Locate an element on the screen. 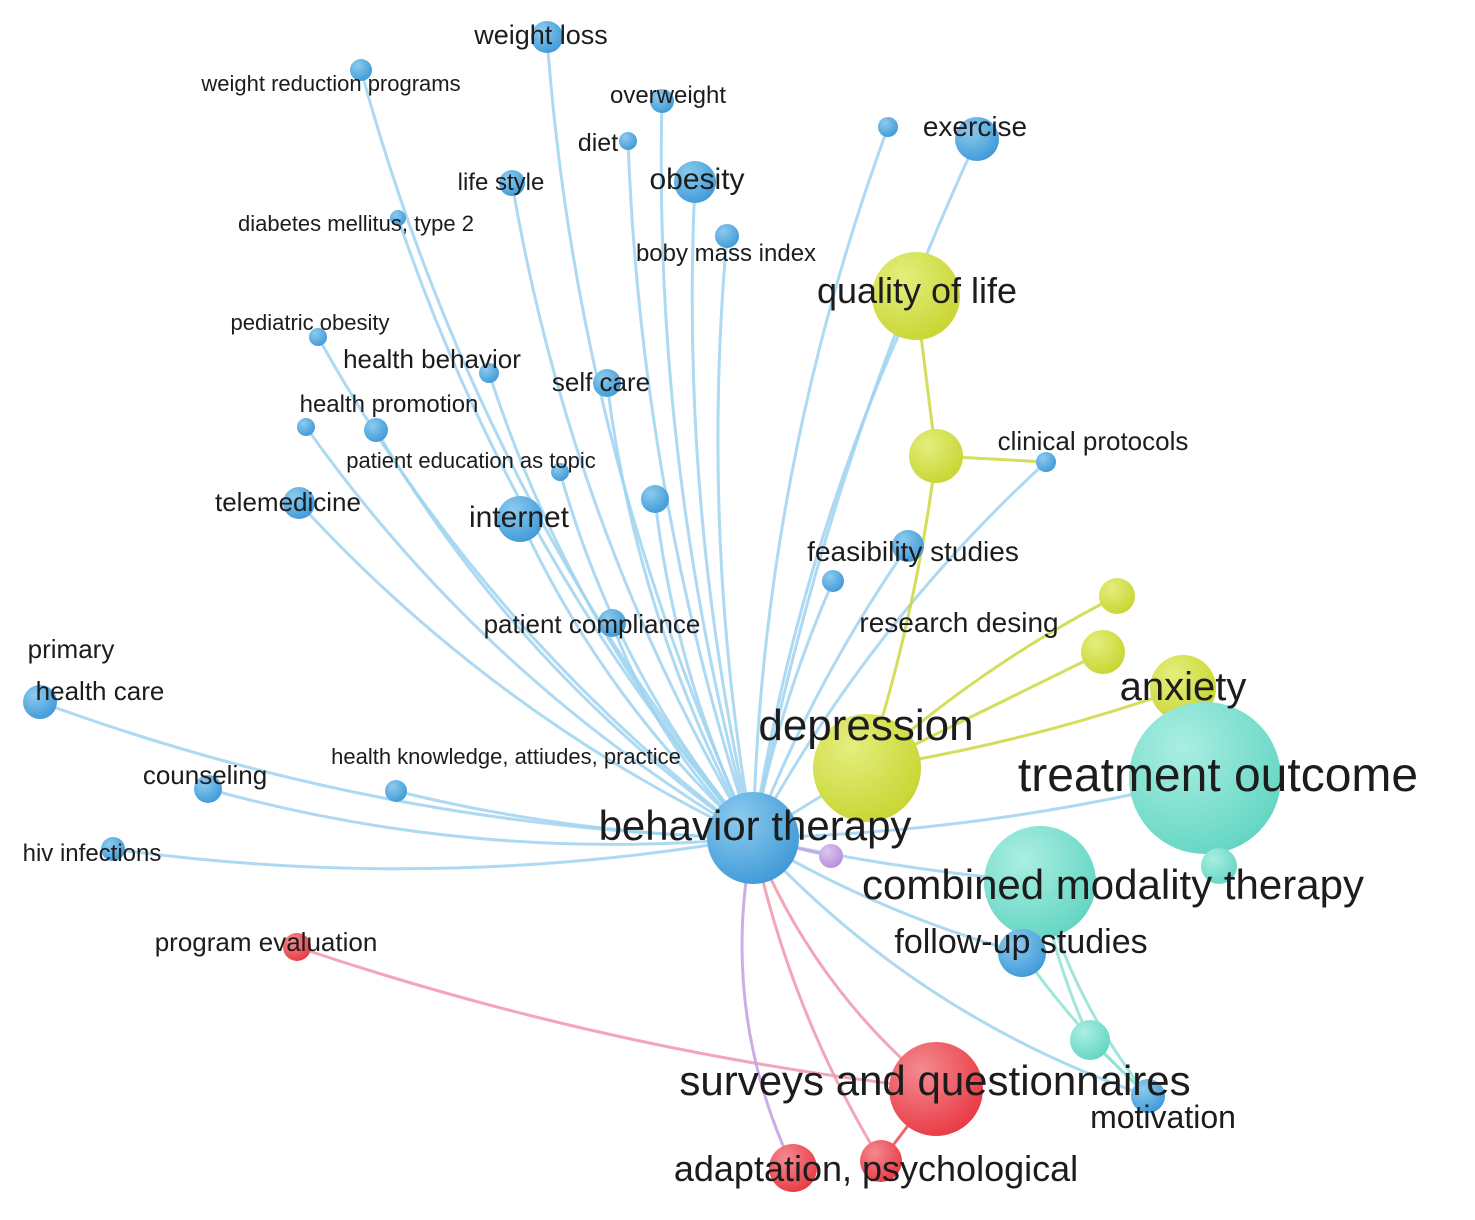 This screenshot has height=1220, width=1475. node-label-31: follow-up studies is located at coordinates (1020, 942).